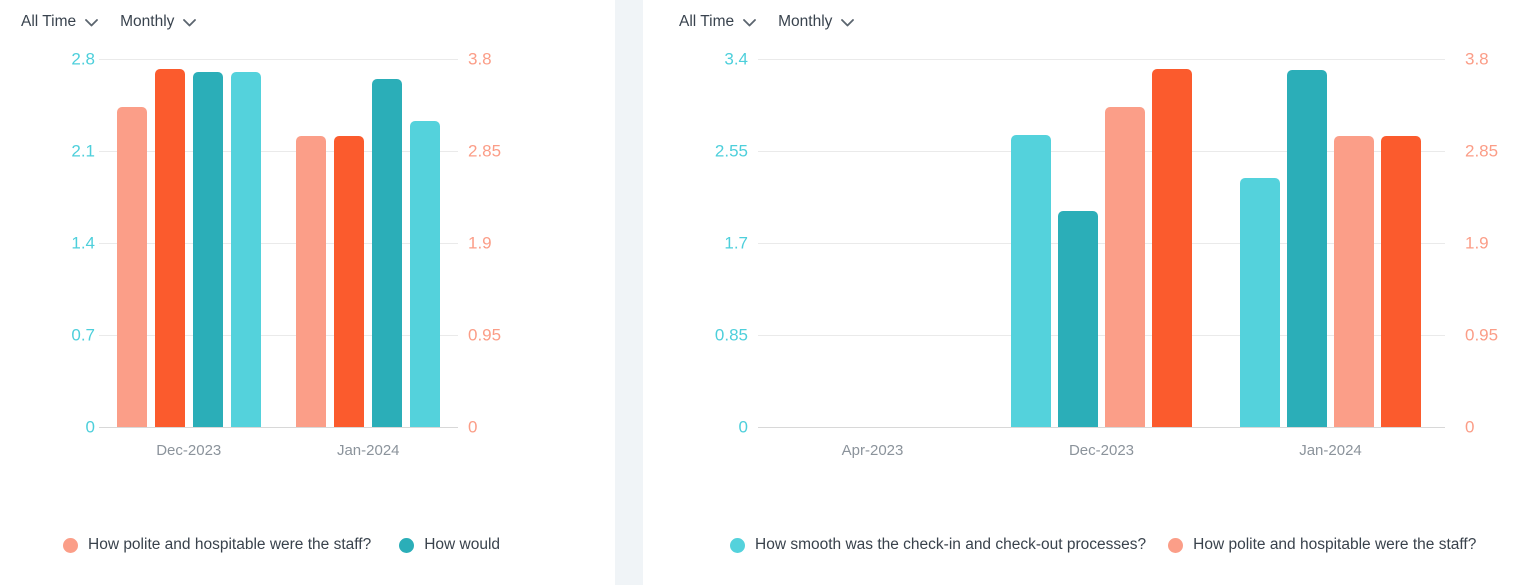 The width and height of the screenshot is (1536, 585). I want to click on card-divider, so click(629, 292).